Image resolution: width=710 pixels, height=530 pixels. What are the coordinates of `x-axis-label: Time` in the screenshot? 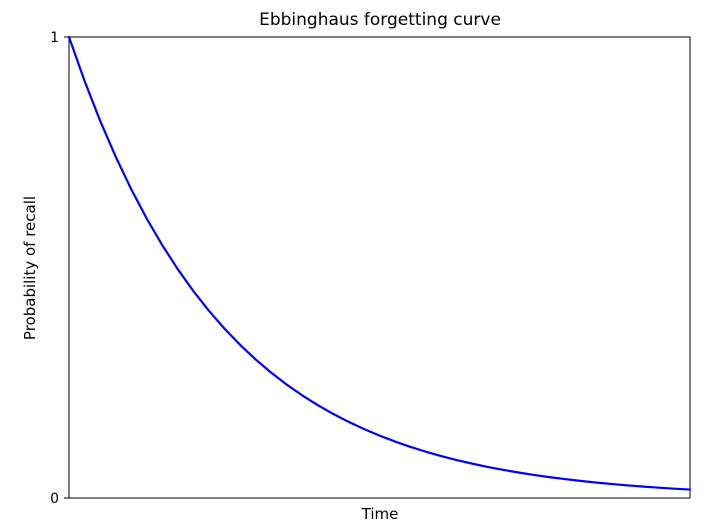 It's located at (380, 514).